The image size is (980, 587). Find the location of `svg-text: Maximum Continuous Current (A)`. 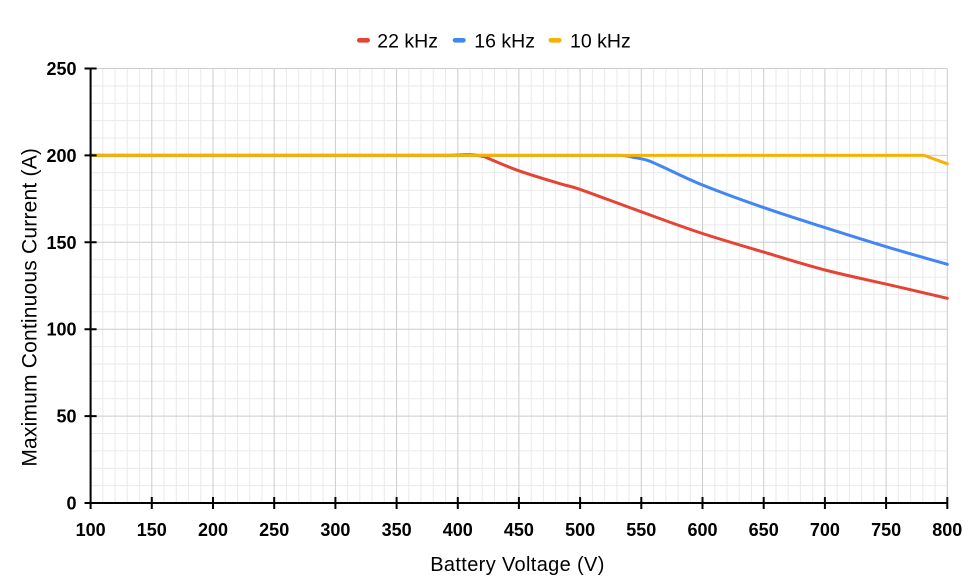

svg-text: Maximum Continuous Current (A) is located at coordinates (30, 307).